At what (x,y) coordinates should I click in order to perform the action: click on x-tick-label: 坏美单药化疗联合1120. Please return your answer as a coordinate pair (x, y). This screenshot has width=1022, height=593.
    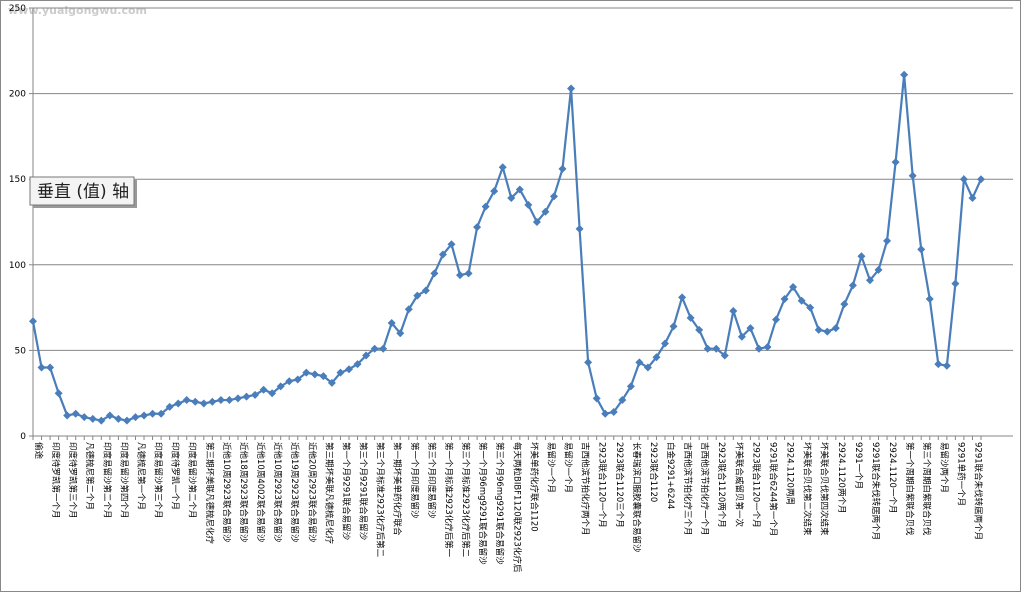
    Looking at the image, I should click on (533, 487).